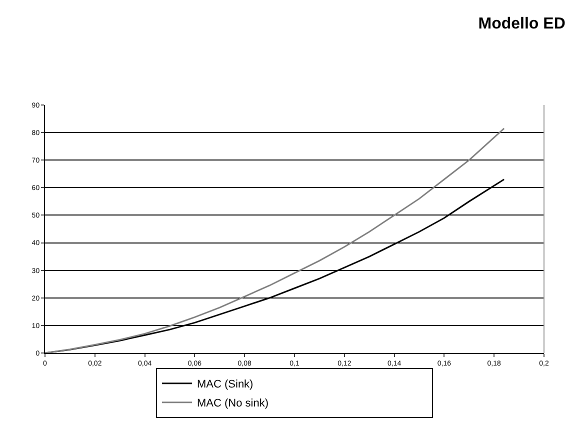 The image size is (574, 430). What do you see at coordinates (225, 384) in the screenshot?
I see `legend-label: MAC (Sink)` at bounding box center [225, 384].